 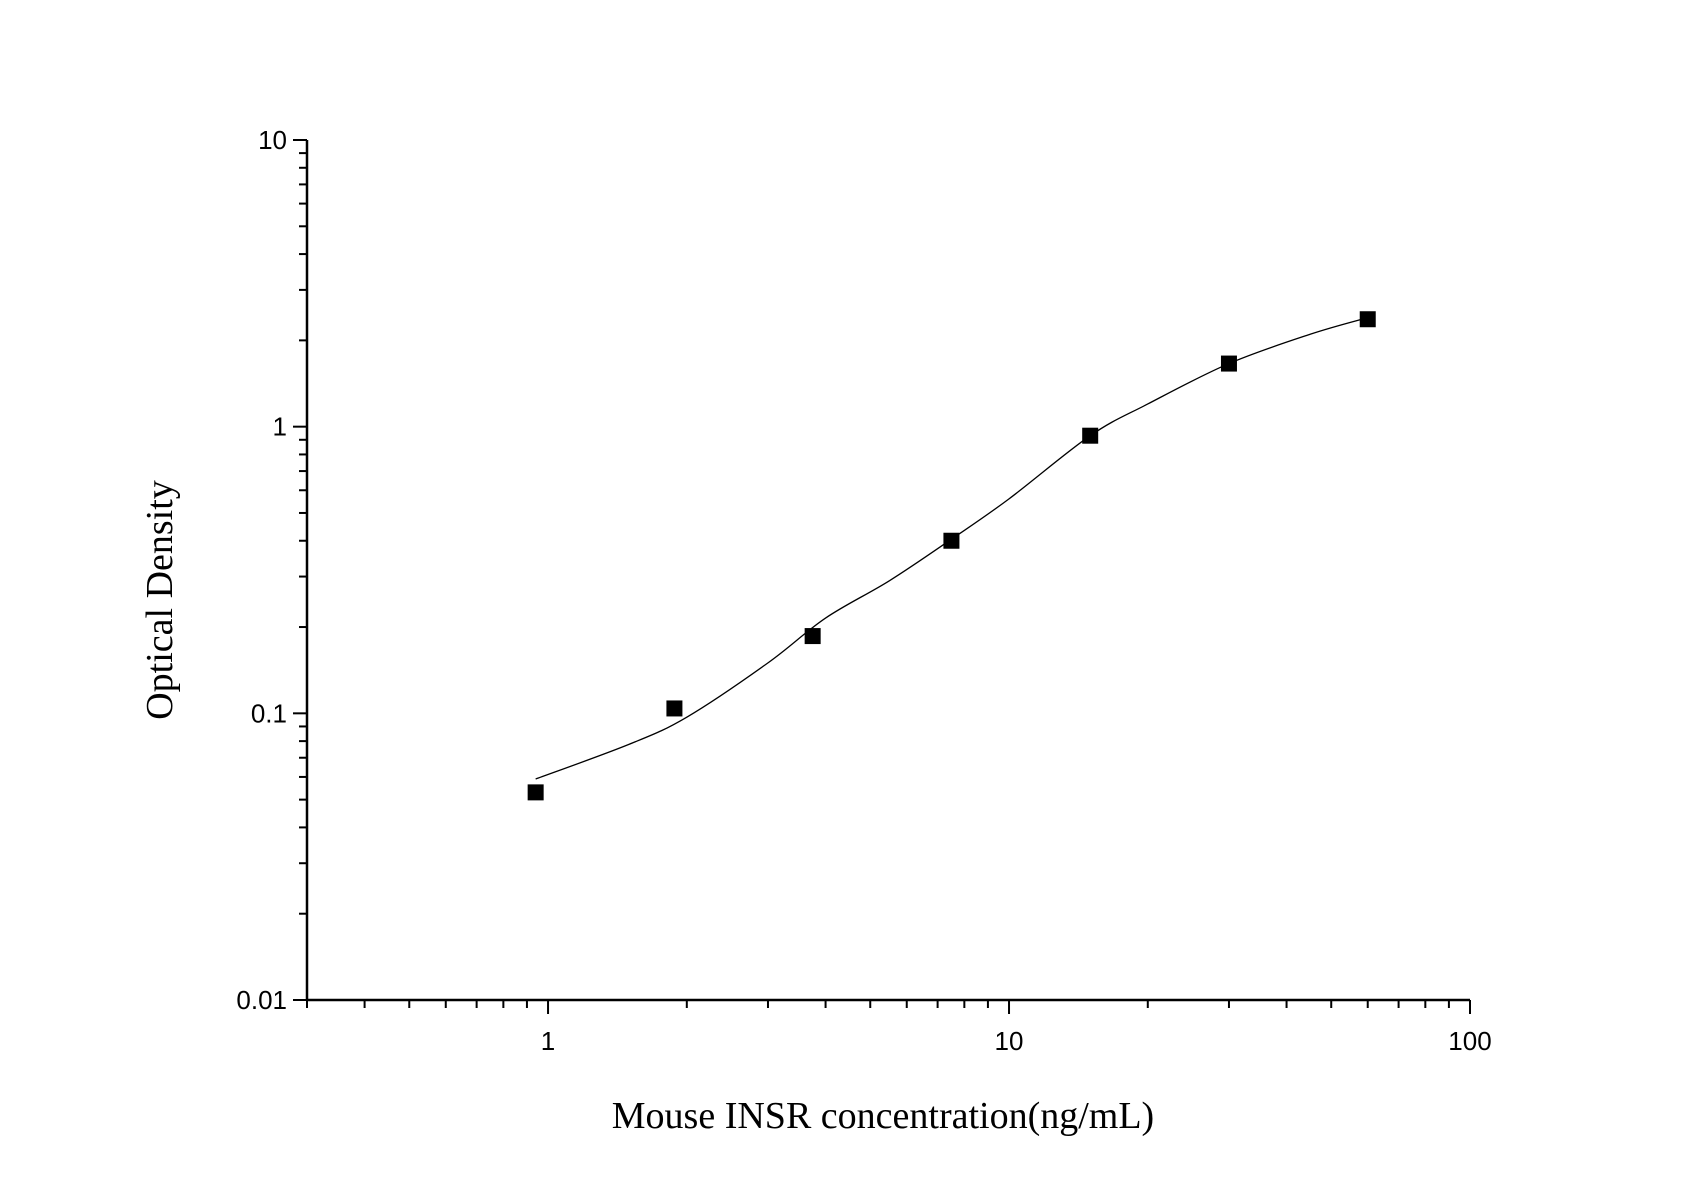 What do you see at coordinates (1009, 1041) in the screenshot?
I see `x-tick-label: 10` at bounding box center [1009, 1041].